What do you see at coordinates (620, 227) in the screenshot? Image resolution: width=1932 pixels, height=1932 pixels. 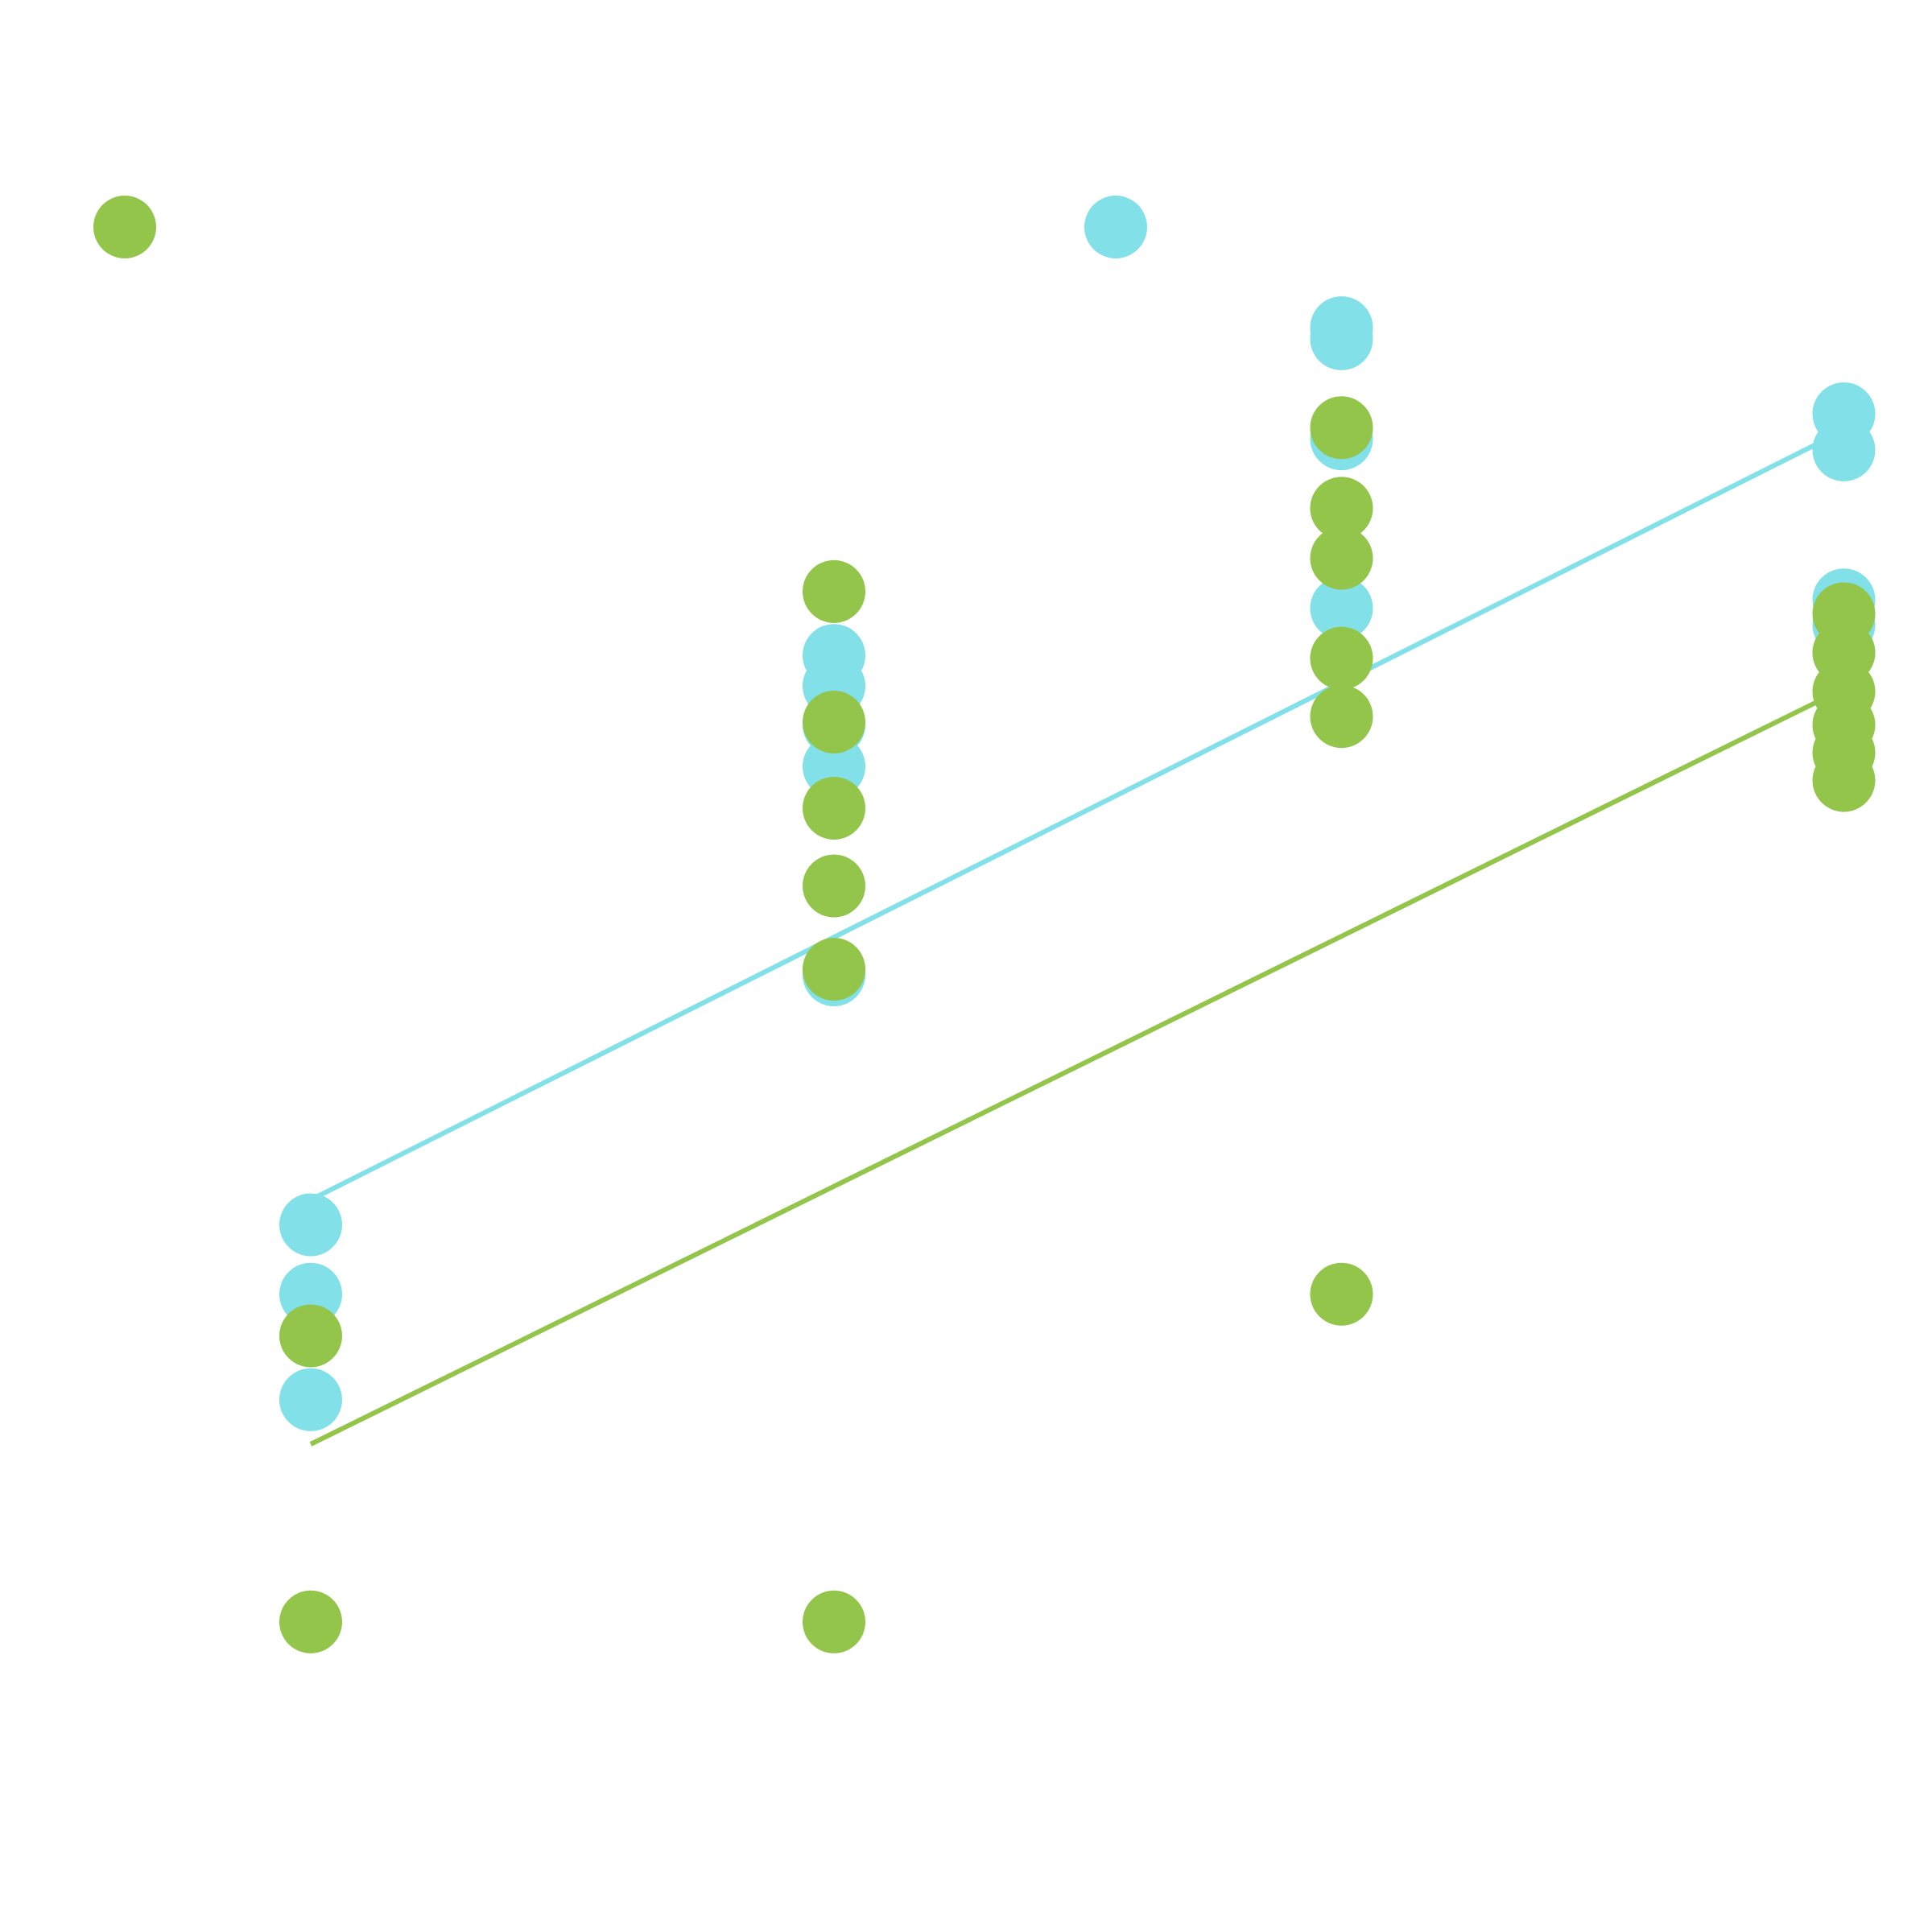 I see `legend` at bounding box center [620, 227].